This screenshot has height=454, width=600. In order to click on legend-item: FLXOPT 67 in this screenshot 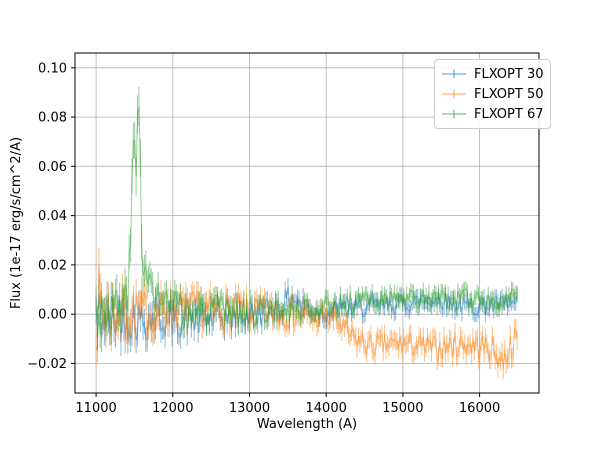, I will do `click(492, 114)`.